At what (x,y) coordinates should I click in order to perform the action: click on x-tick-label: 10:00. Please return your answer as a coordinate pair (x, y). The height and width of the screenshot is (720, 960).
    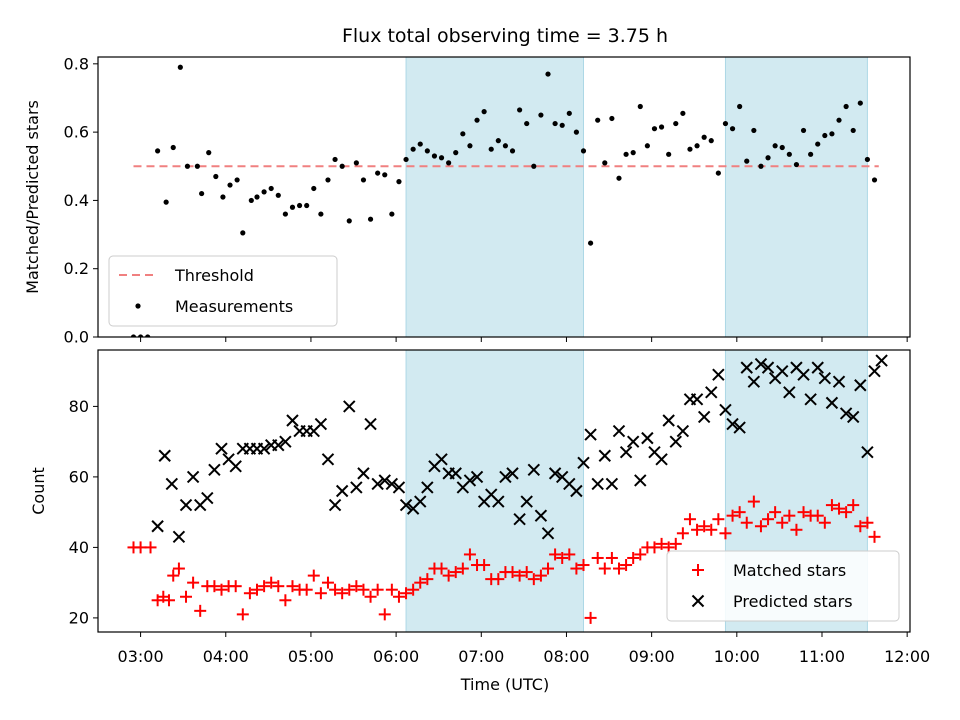
    Looking at the image, I should click on (737, 656).